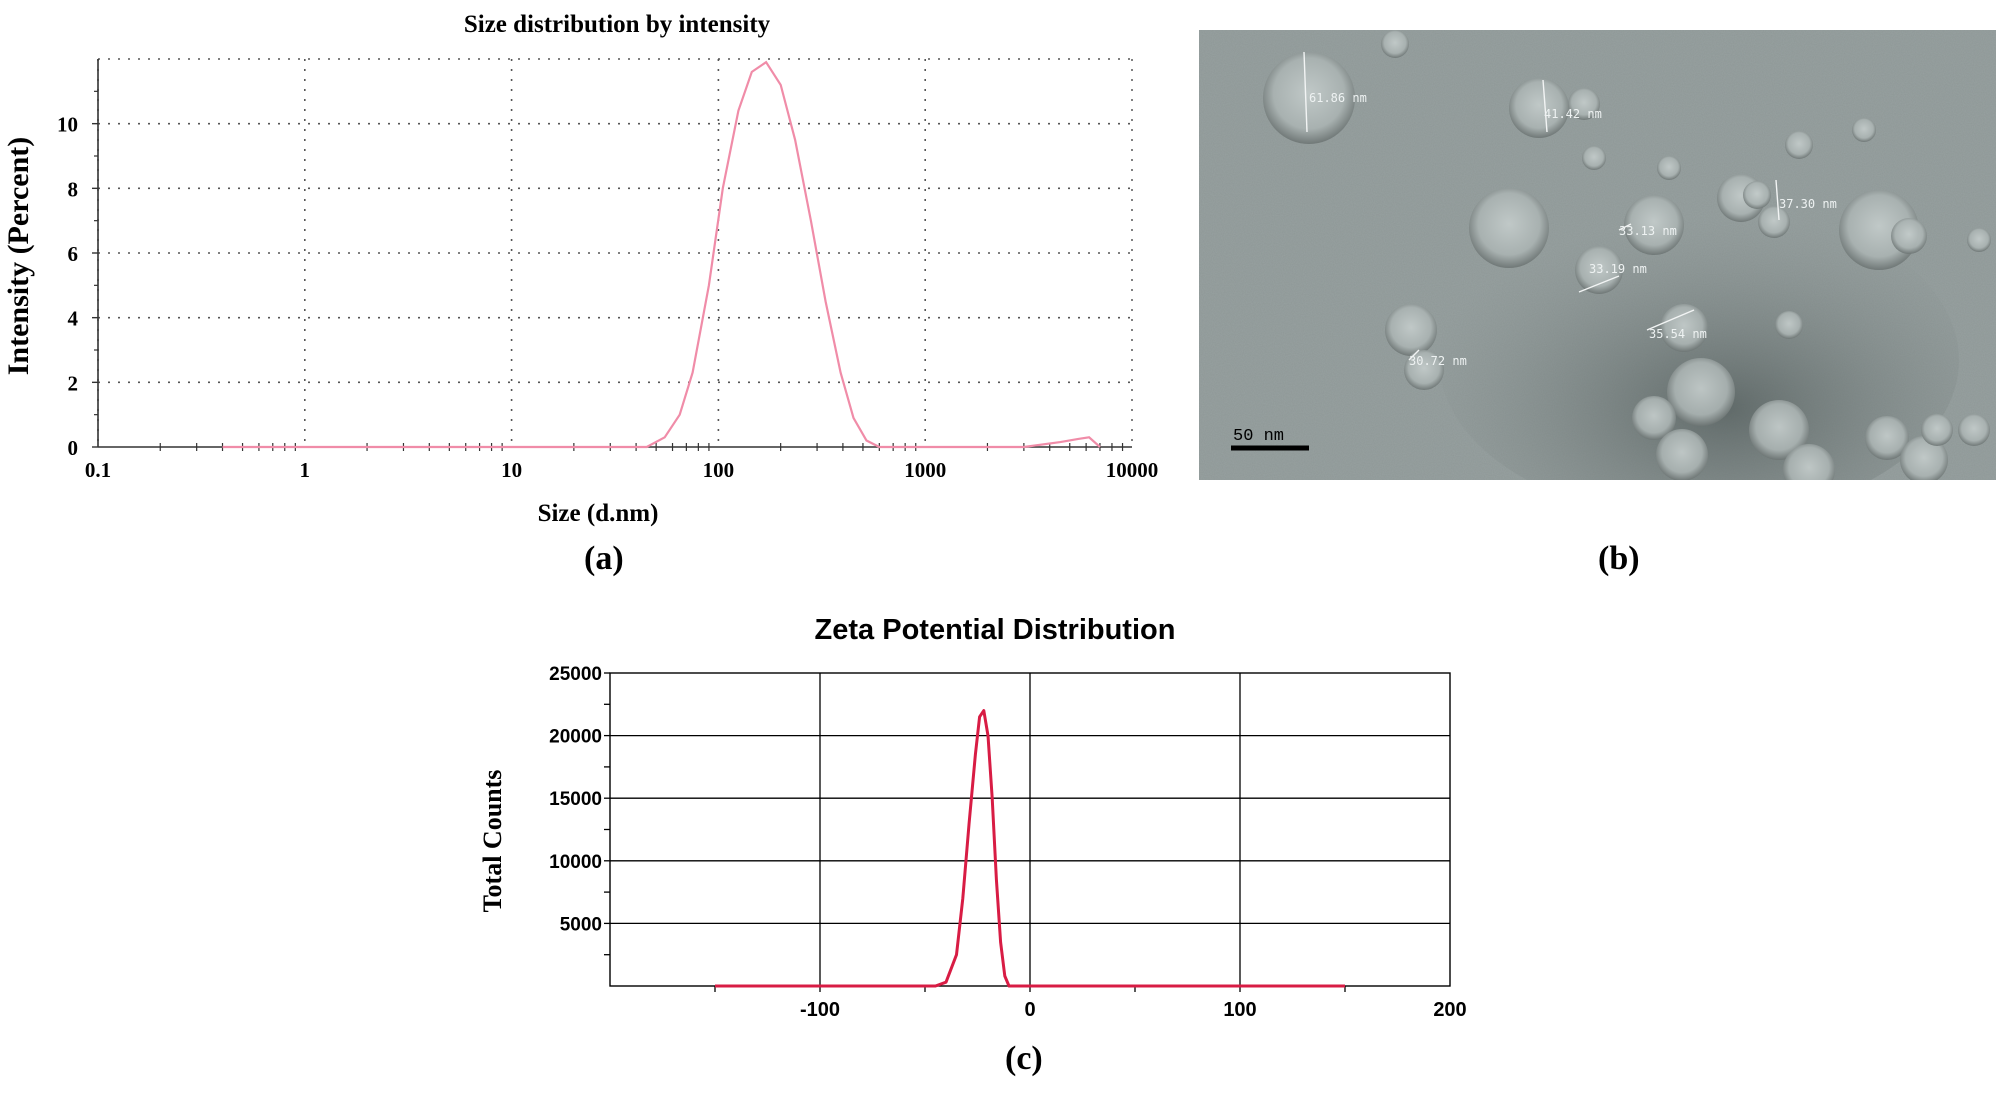 This screenshot has height=1095, width=2000. What do you see at coordinates (598, 513) in the screenshot?
I see `chart-a-xlabel: Size (d.nm)` at bounding box center [598, 513].